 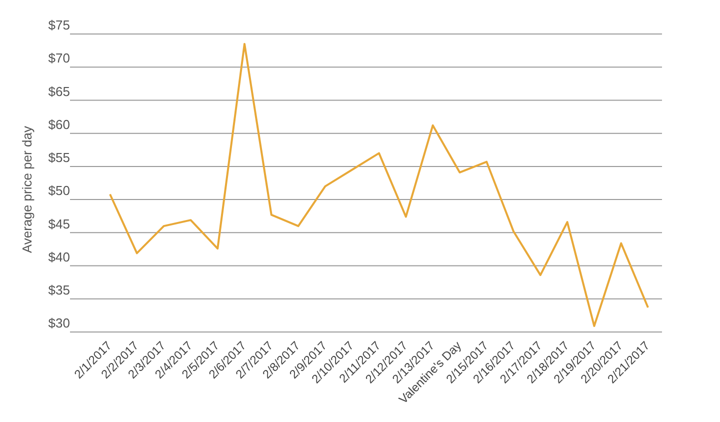 I want to click on y-tick-label: $45, so click(x=59, y=224).